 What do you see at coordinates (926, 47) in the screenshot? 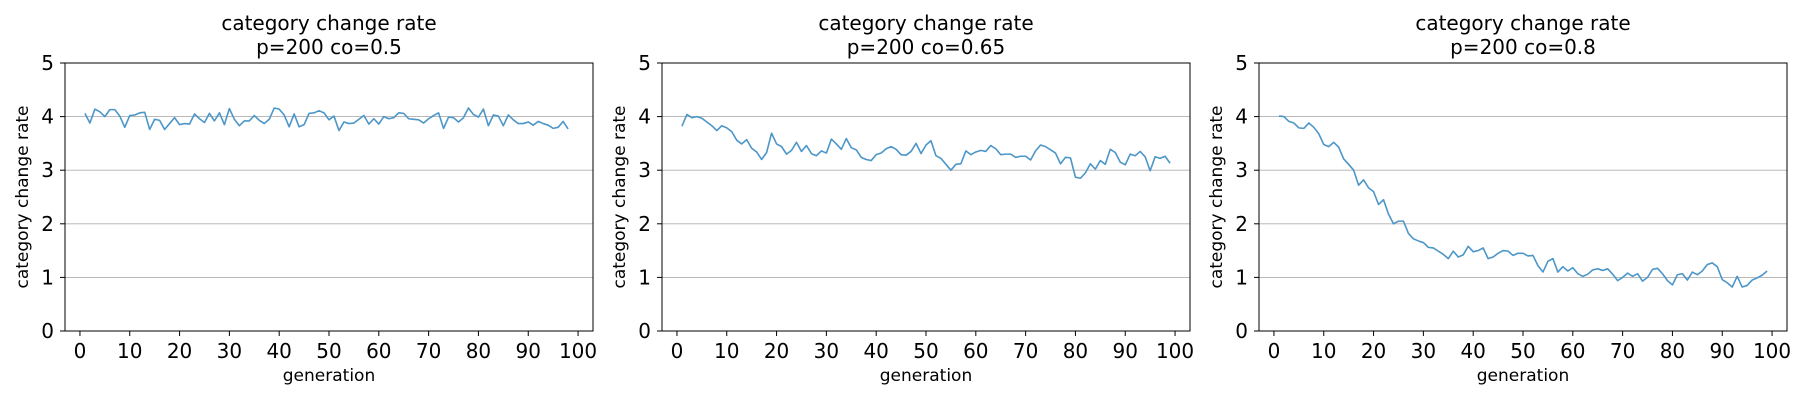
I see `chart-subtitle: p=200 co=0.65` at bounding box center [926, 47].